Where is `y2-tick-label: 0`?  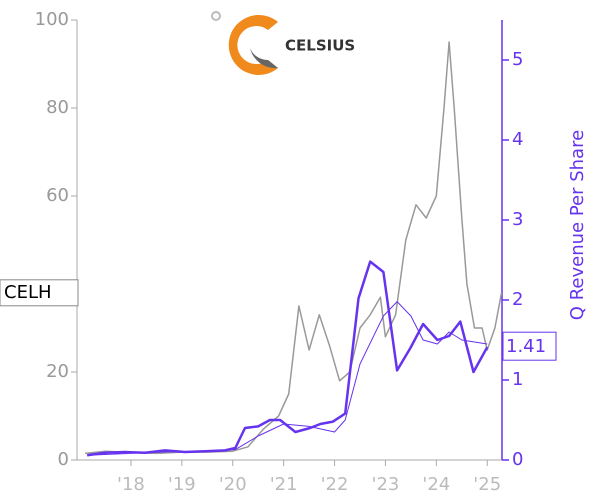
y2-tick-label: 0 is located at coordinates (517, 459).